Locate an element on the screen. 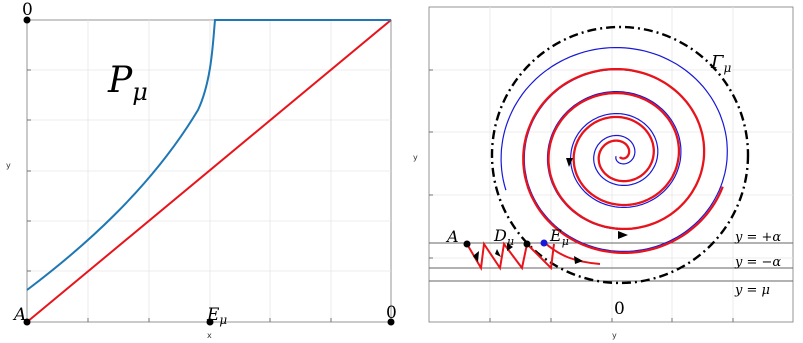 This screenshot has height=343, width=803. gamma-mu-label: Γμ is located at coordinates (721, 63).